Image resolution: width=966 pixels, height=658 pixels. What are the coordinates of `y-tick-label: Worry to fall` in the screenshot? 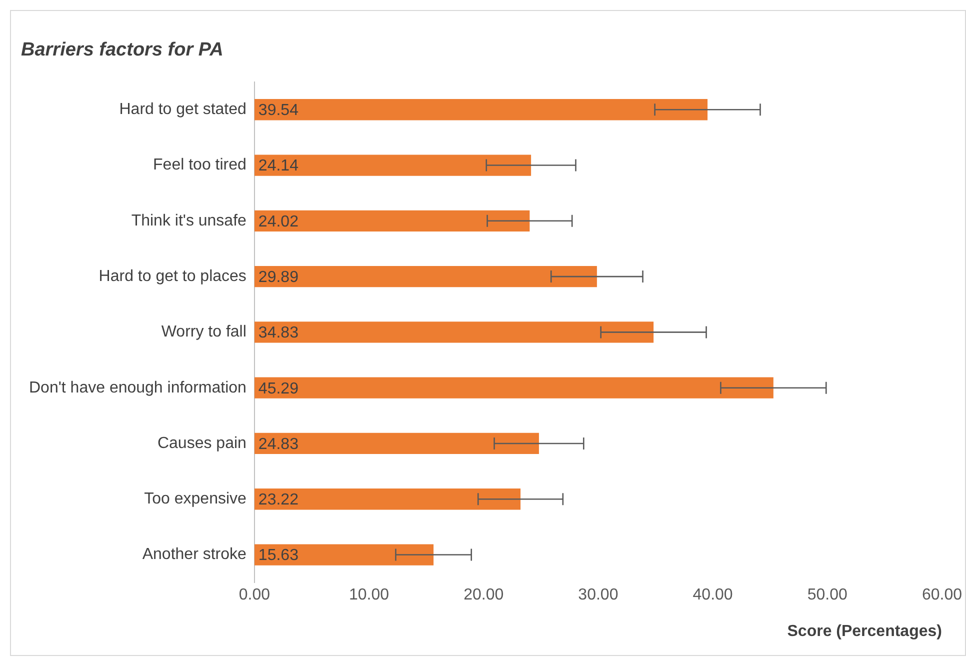 It's located at (203, 332).